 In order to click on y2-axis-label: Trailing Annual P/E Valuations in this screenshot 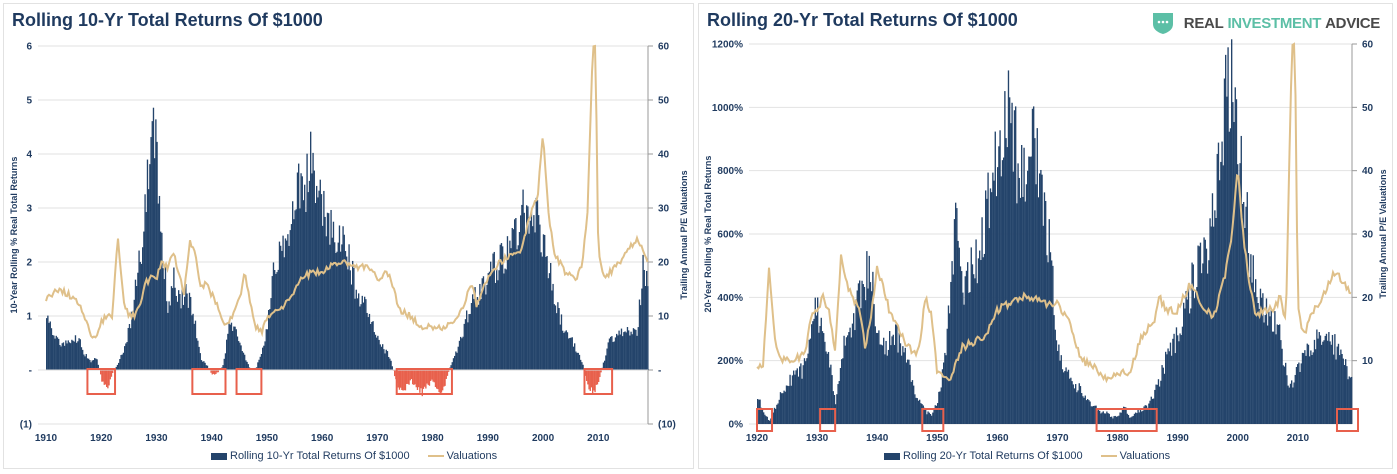, I will do `click(1383, 233)`.